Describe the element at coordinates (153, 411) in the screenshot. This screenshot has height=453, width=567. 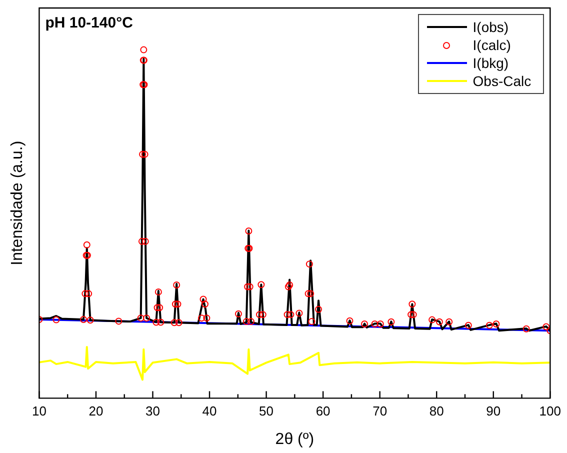
I see `x-tick-label: 30` at that location.